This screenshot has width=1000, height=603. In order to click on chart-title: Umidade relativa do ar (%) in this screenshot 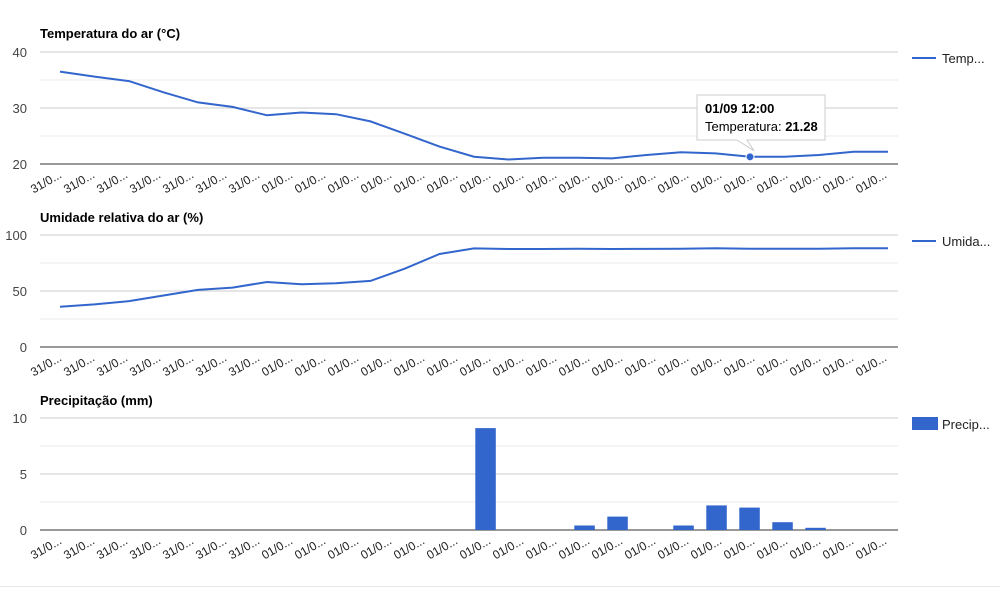, I will do `click(121, 217)`.